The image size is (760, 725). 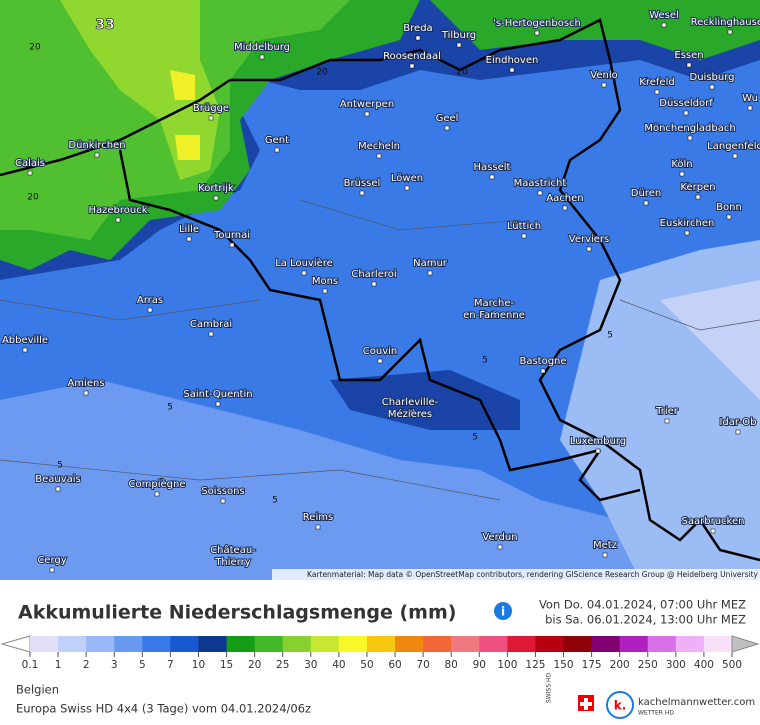 What do you see at coordinates (262, 47) in the screenshot?
I see `city-label: Middelburg` at bounding box center [262, 47].